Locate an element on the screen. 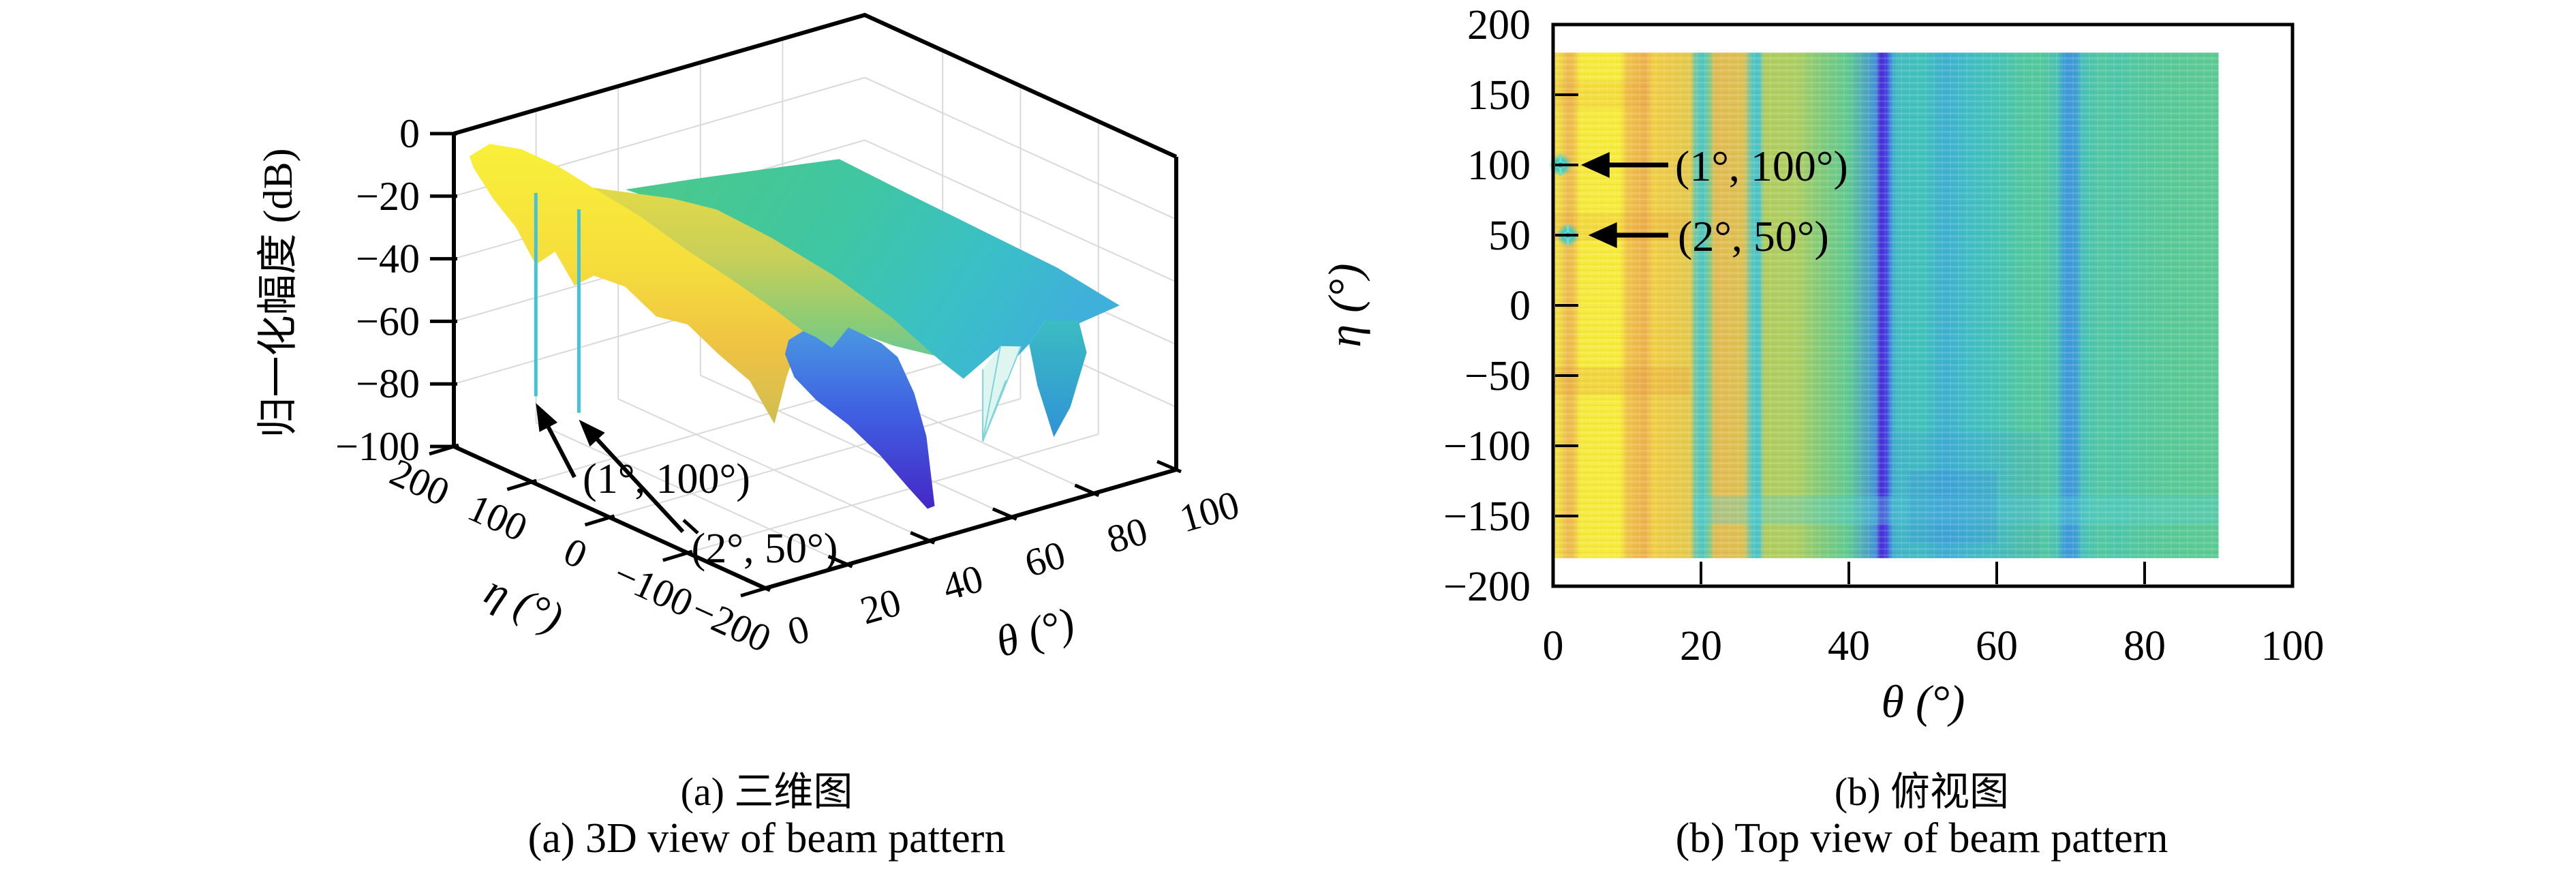  plot3d-null1-label: (1°, 100°) is located at coordinates (666, 479).